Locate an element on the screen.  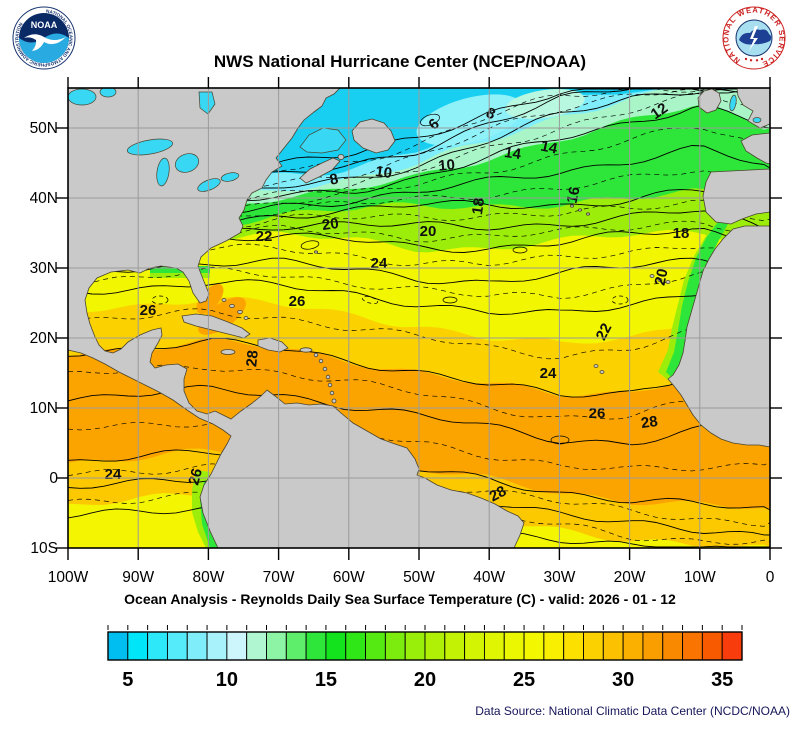
lon-label: 10W is located at coordinates (700, 577).